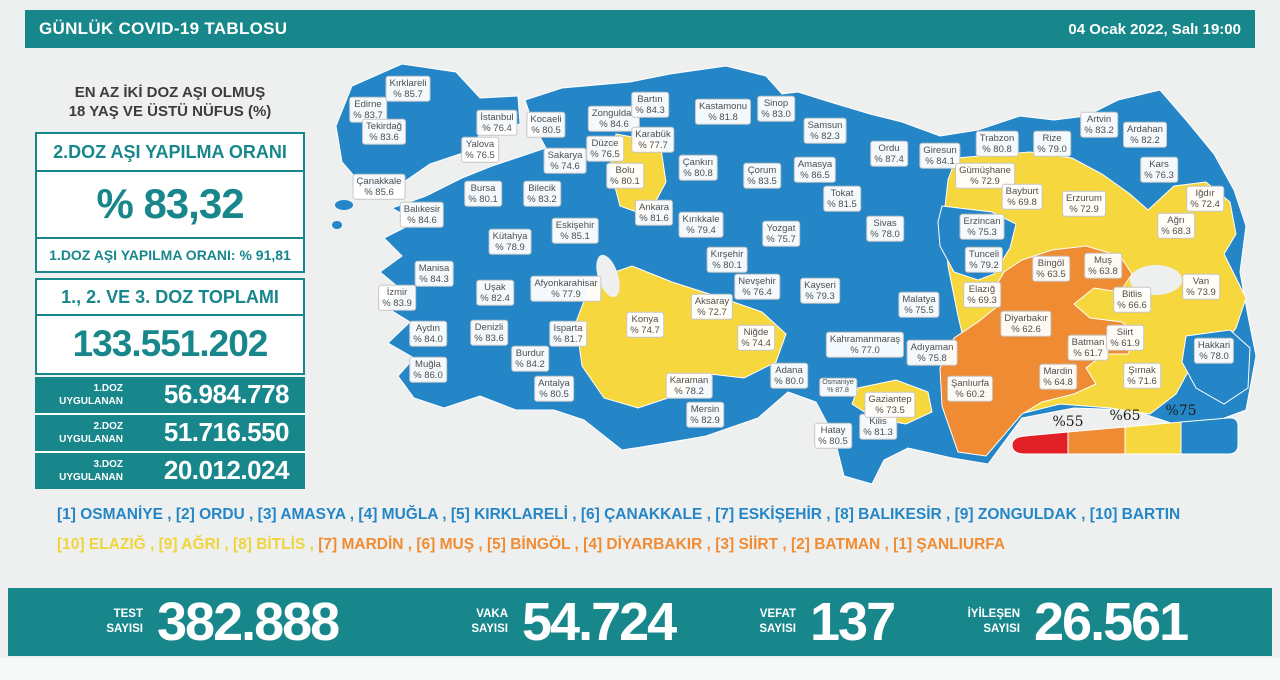 This screenshot has width=1280, height=680. What do you see at coordinates (681, 337) in the screenshot?
I see `region-central-yellow` at bounding box center [681, 337].